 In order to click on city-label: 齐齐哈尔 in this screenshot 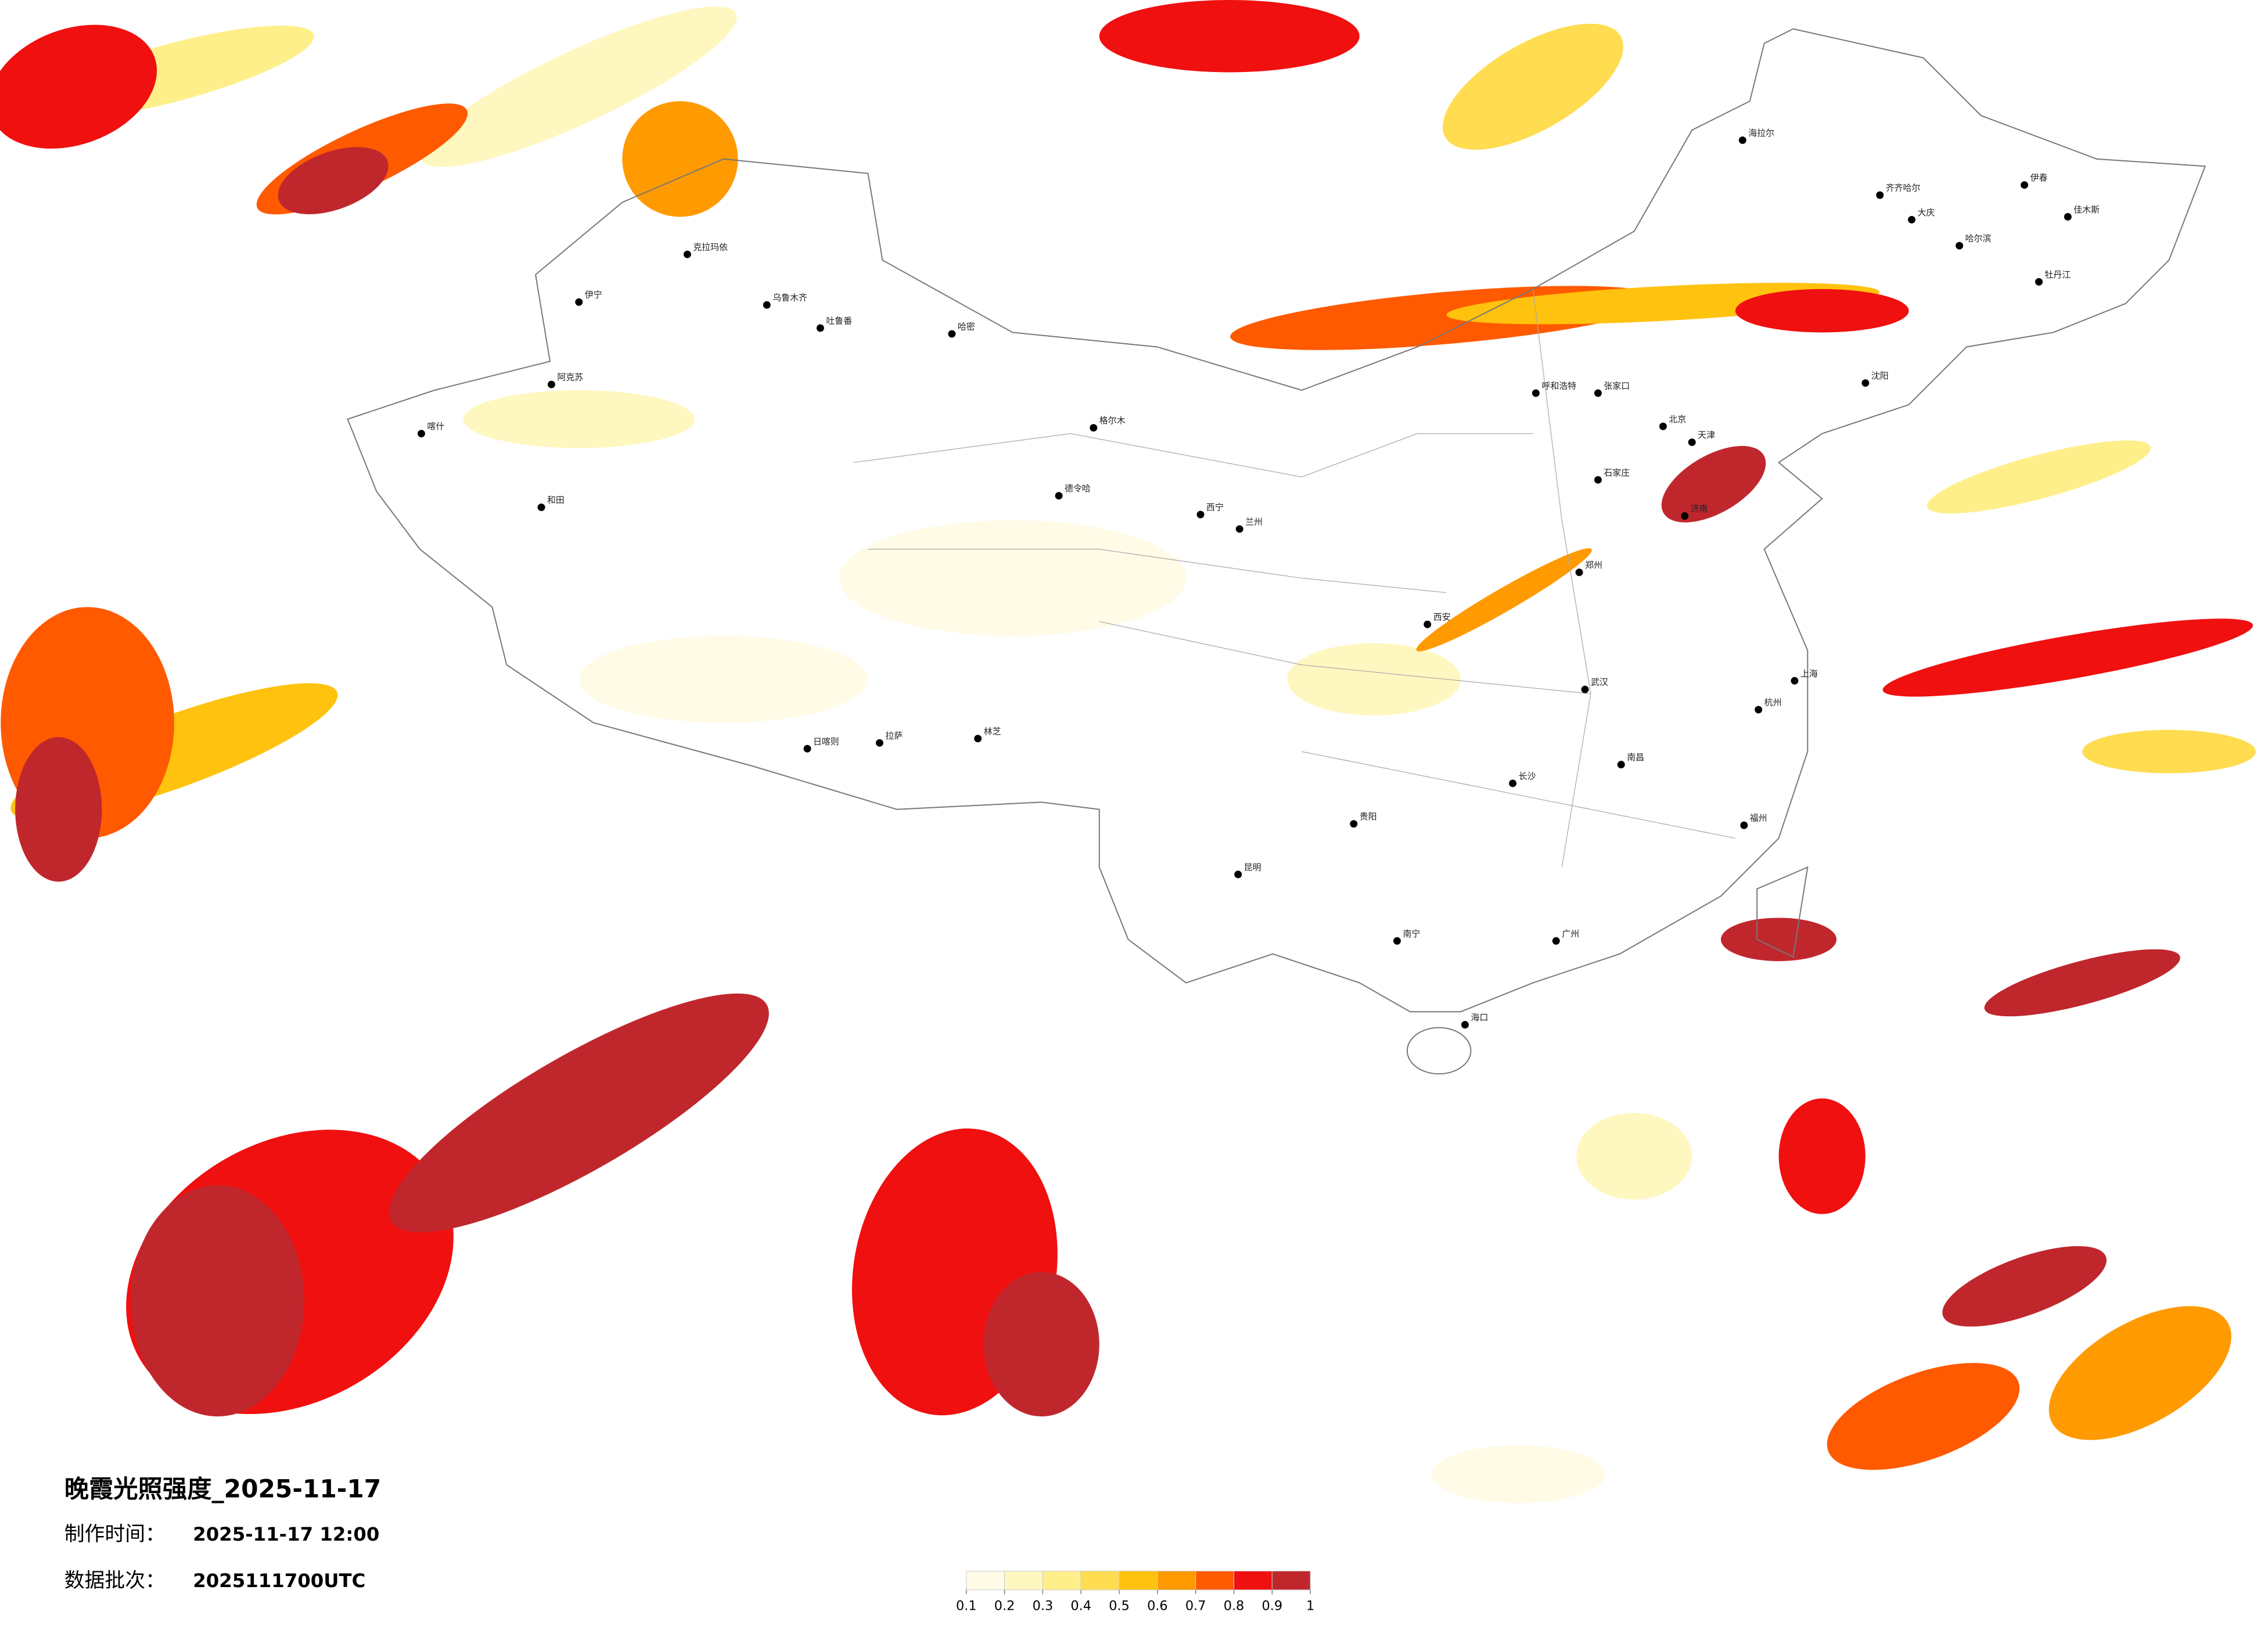, I will do `click(1903, 188)`.